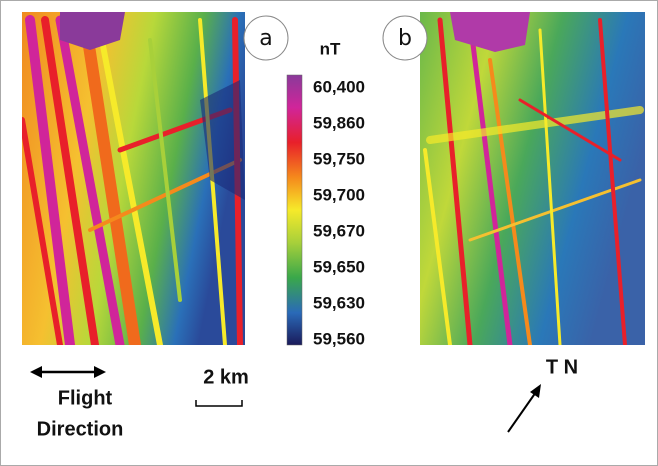 The width and height of the screenshot is (658, 466). What do you see at coordinates (85, 398) in the screenshot?
I see `flight-label: Flight` at bounding box center [85, 398].